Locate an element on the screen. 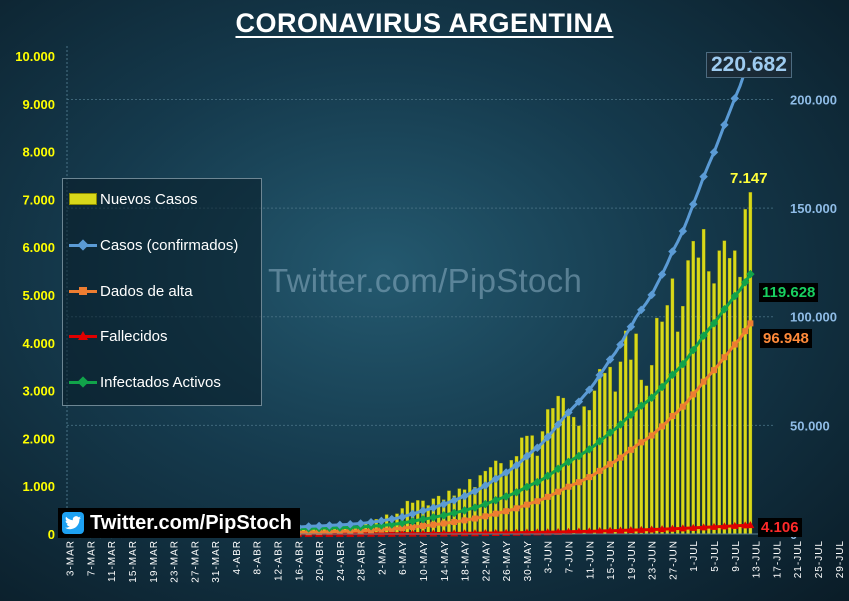  x-tick-label: 28-ABR is located at coordinates (362, 560).